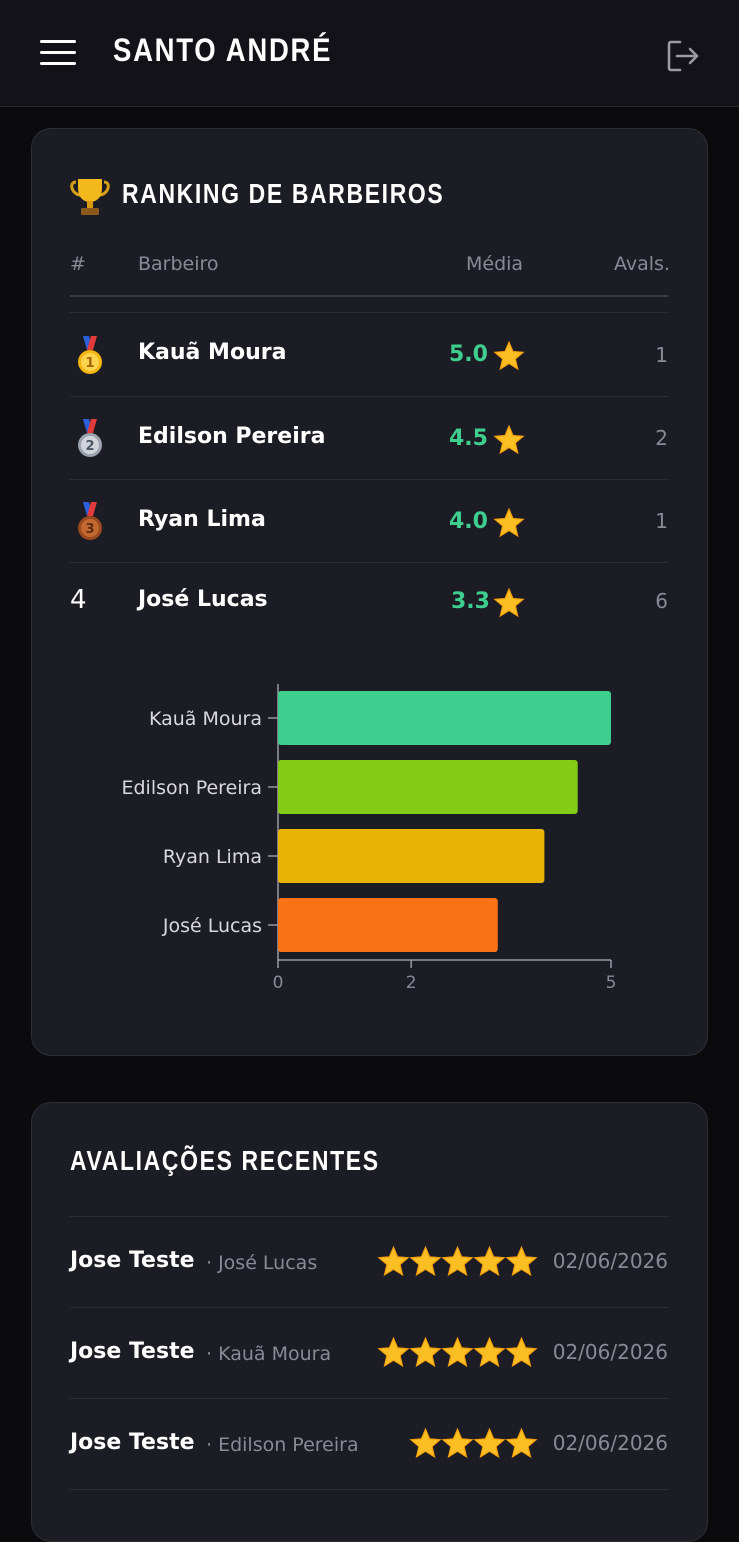 The image size is (739, 1542). I want to click on ranking-row-count: 6, so click(661, 601).